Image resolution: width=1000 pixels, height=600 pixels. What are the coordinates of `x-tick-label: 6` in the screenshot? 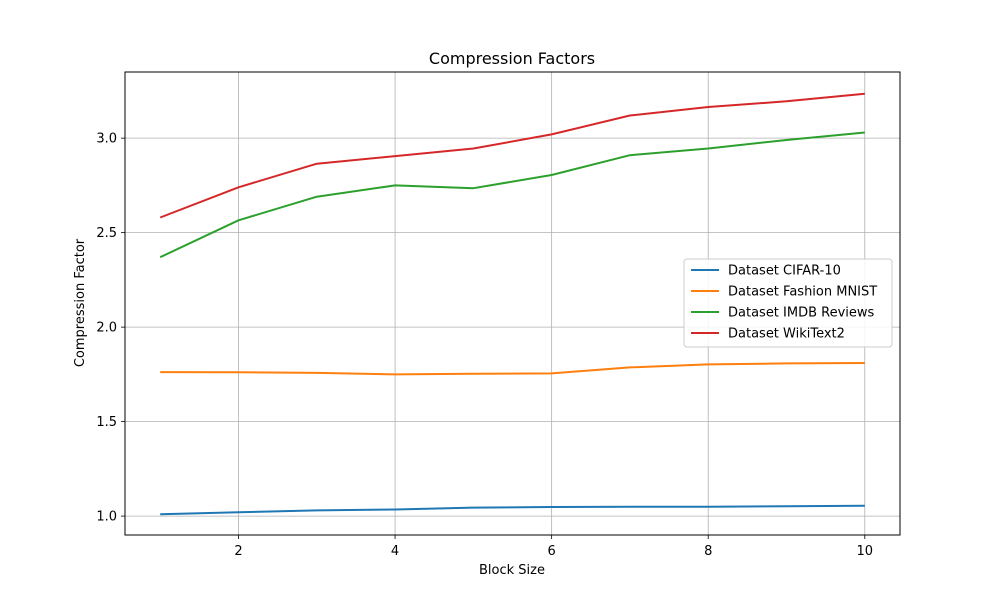 It's located at (552, 551).